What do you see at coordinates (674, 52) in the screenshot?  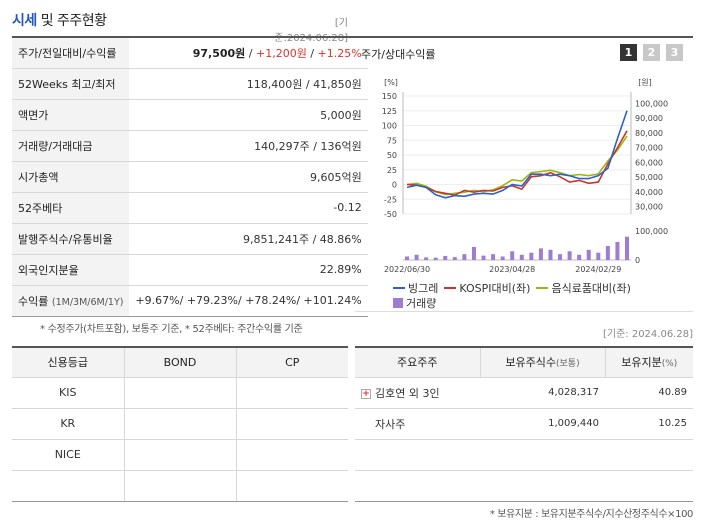 I see `chart-tab-3: 3` at bounding box center [674, 52].